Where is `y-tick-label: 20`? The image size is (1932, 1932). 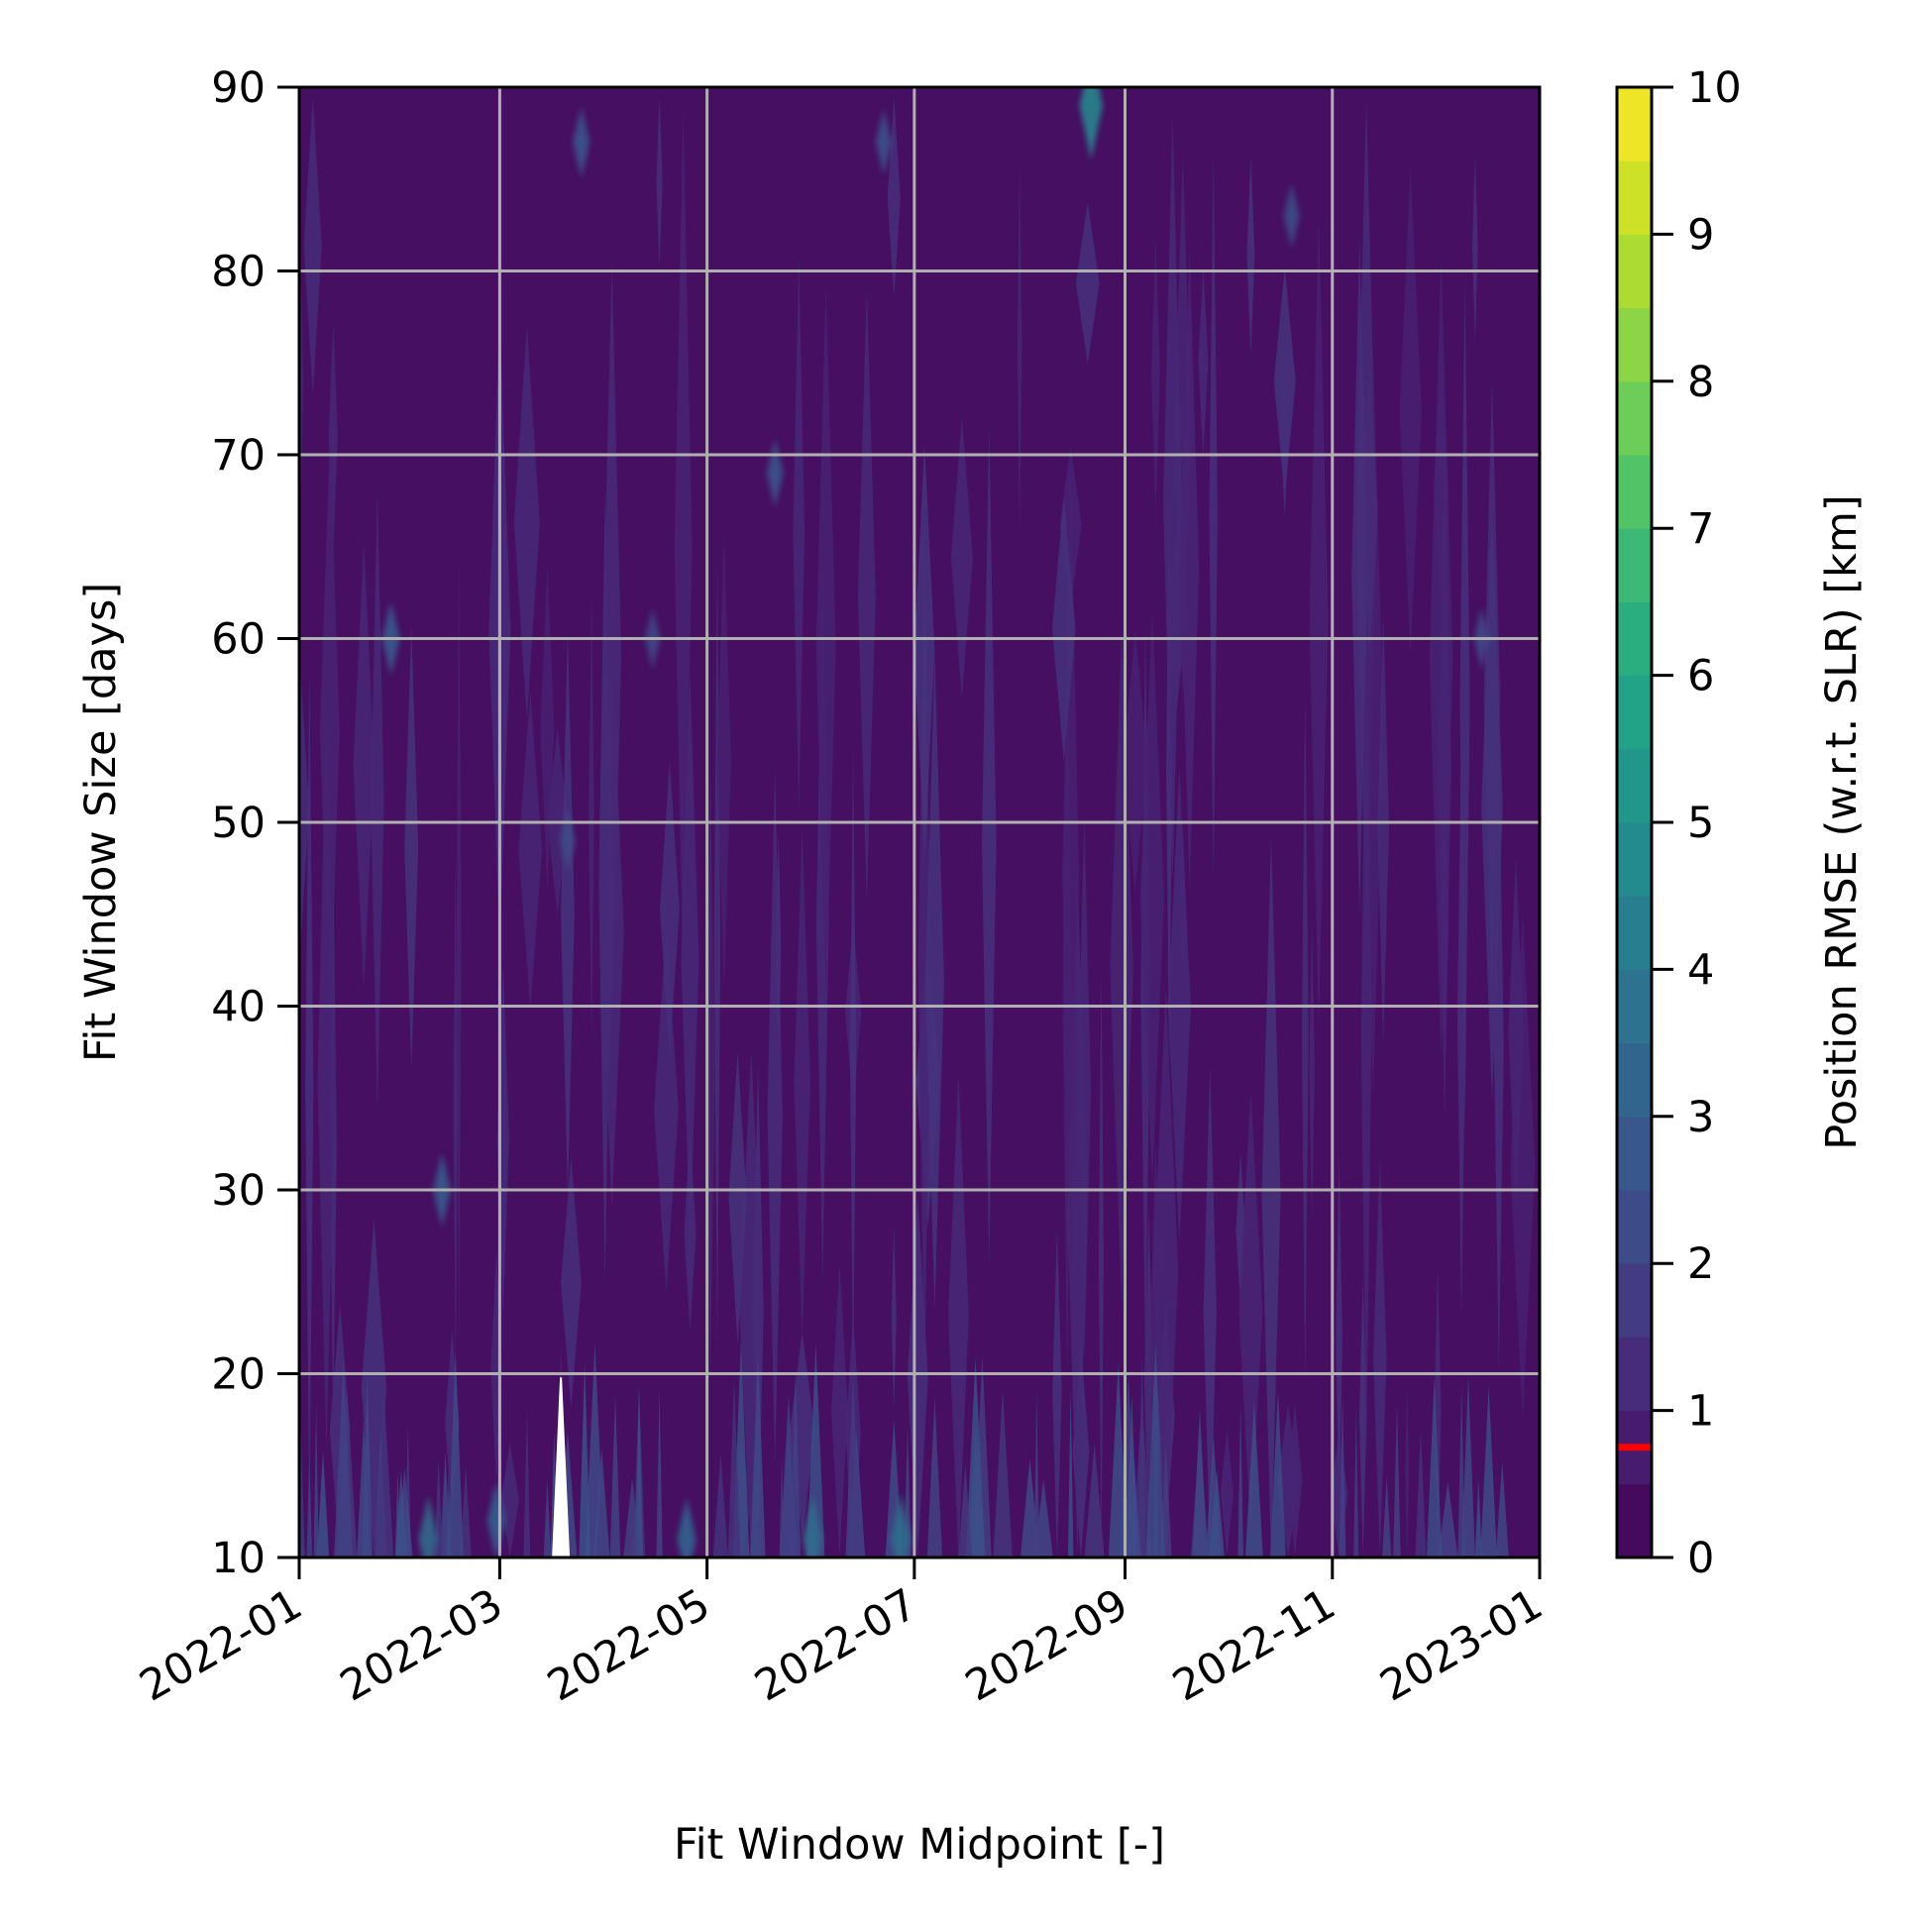 y-tick-label: 20 is located at coordinates (238, 1375).